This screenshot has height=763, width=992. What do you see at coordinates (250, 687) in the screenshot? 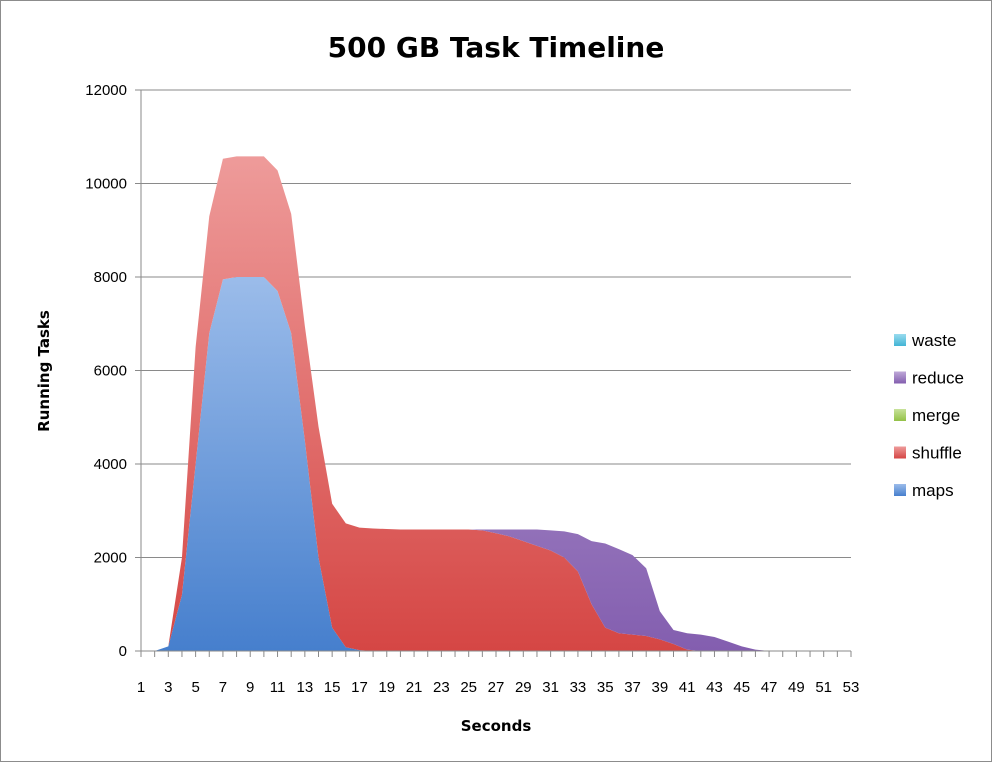
I see `x-tick-label: 9` at bounding box center [250, 687].